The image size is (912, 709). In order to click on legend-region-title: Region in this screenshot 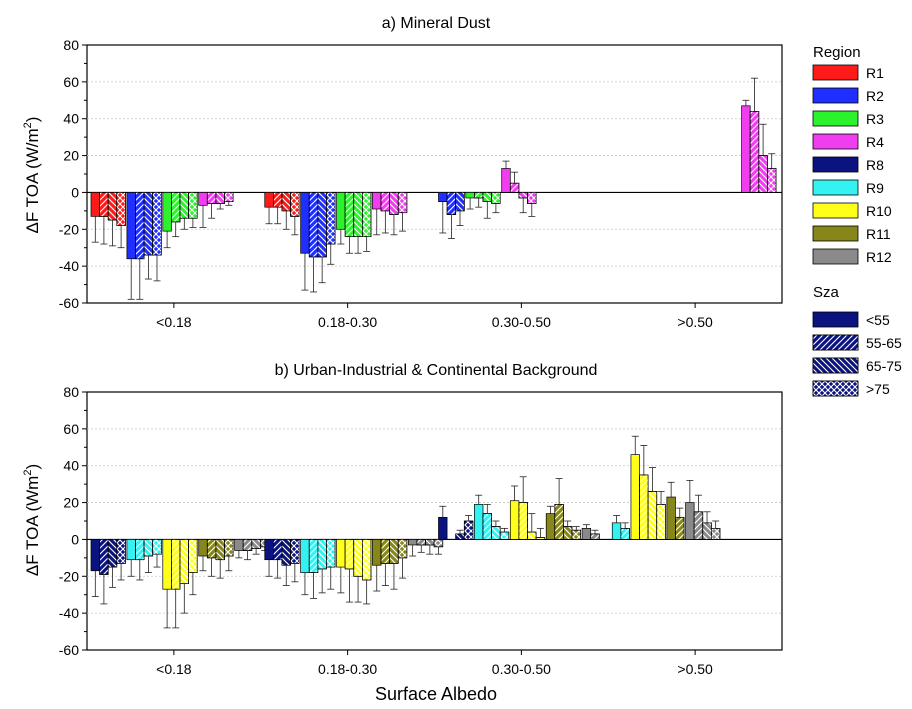, I will do `click(837, 52)`.